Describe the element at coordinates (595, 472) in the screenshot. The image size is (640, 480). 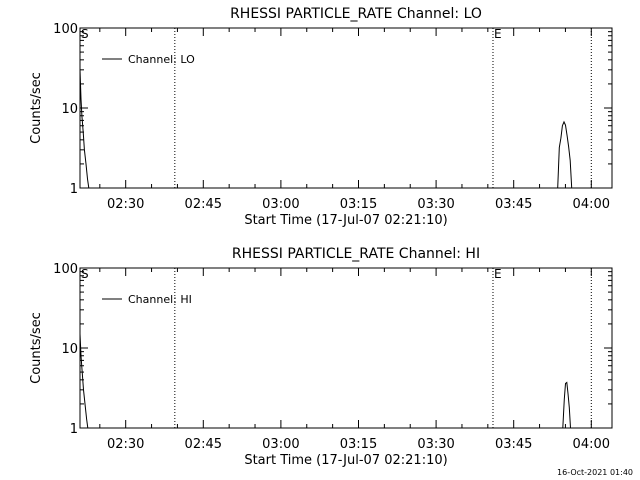
I see `footer-timestamp: 16-Oct-2021 01:40` at that location.